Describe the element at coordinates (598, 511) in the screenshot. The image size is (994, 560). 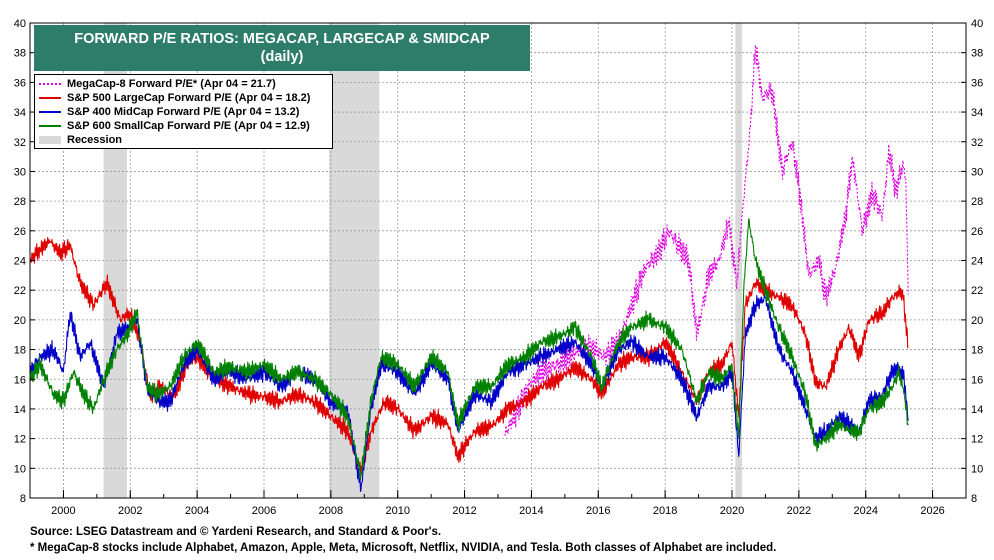
I see `x-tick-label-2016: 2016` at that location.